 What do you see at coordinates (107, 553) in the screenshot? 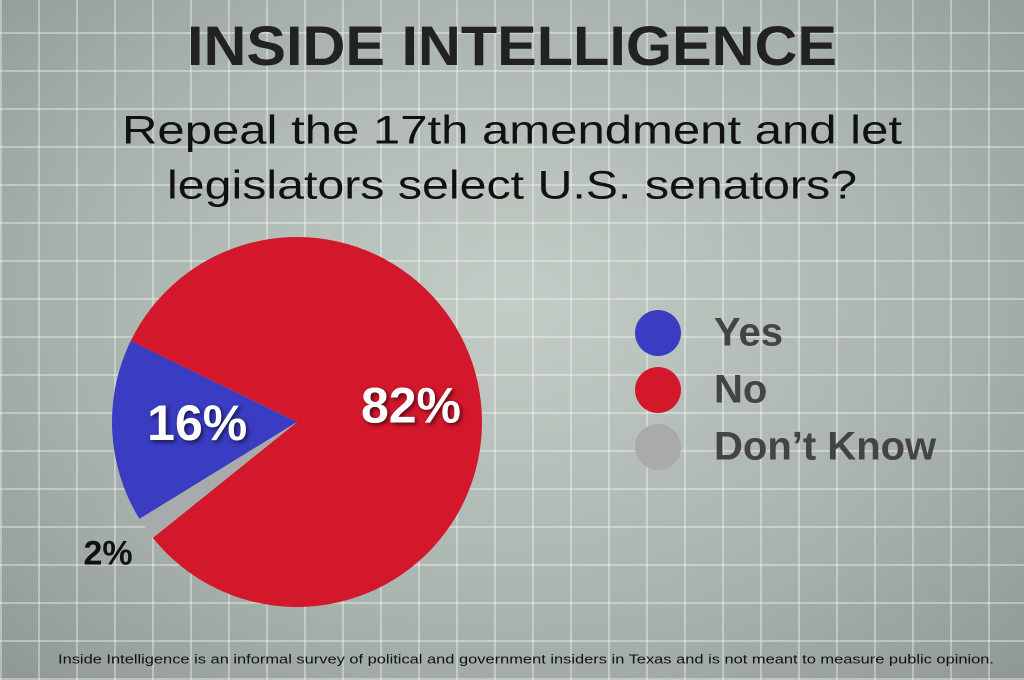
I see `value-label: 2%` at bounding box center [107, 553].